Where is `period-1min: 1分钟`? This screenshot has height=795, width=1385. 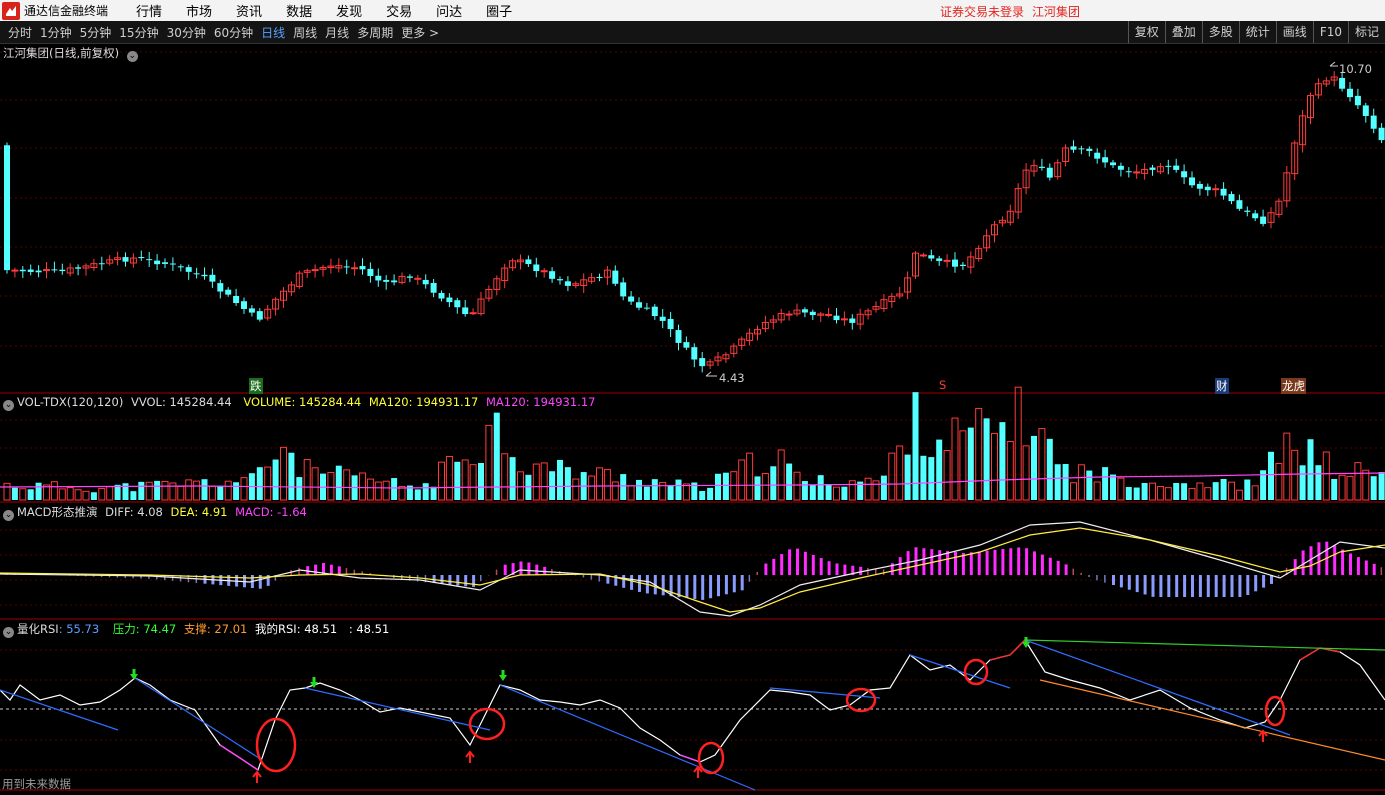
period-1min: 1分钟 is located at coordinates (56, 32).